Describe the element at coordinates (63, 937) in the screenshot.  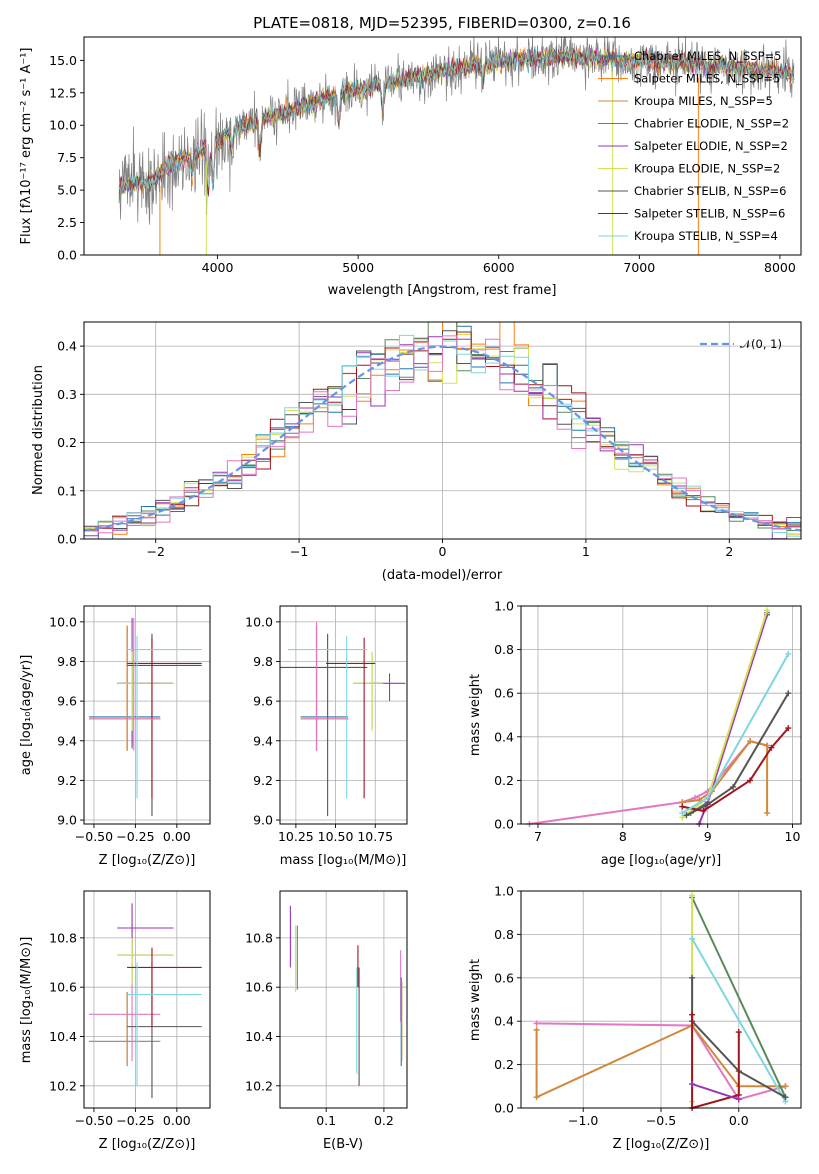
I see `y-tick-label: 10.8` at that location.